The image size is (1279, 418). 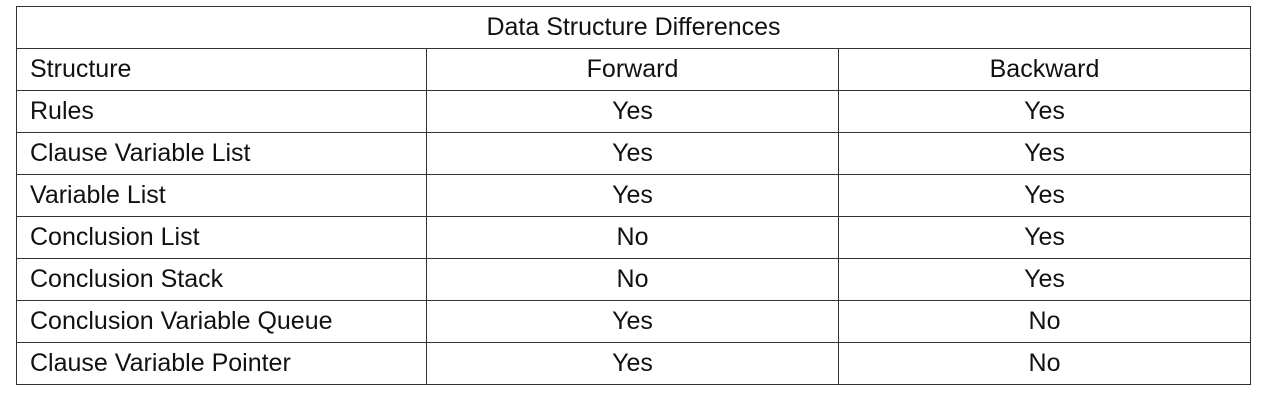 I want to click on header-forward: Forward, so click(x=632, y=69).